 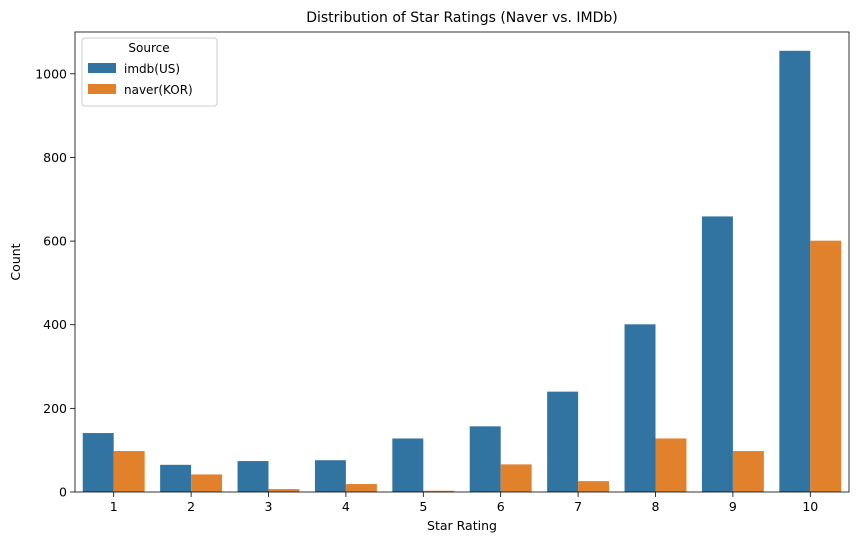 What do you see at coordinates (148, 48) in the screenshot?
I see `legend-title: Source` at bounding box center [148, 48].